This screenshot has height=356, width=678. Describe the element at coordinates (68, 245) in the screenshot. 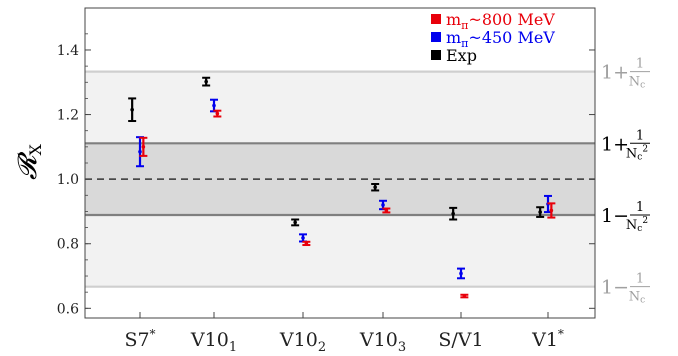

I see `y-tick-label: 0.8` at that location.